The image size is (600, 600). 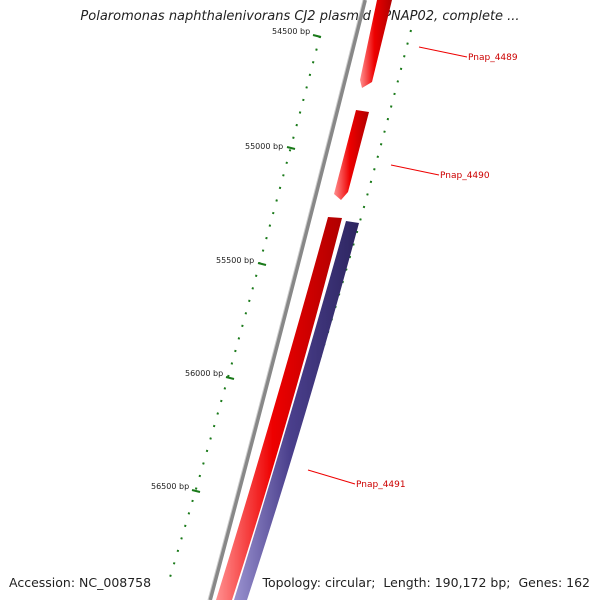 What do you see at coordinates (348, 582) in the screenshot?
I see `topology-value: circular` at bounding box center [348, 582].